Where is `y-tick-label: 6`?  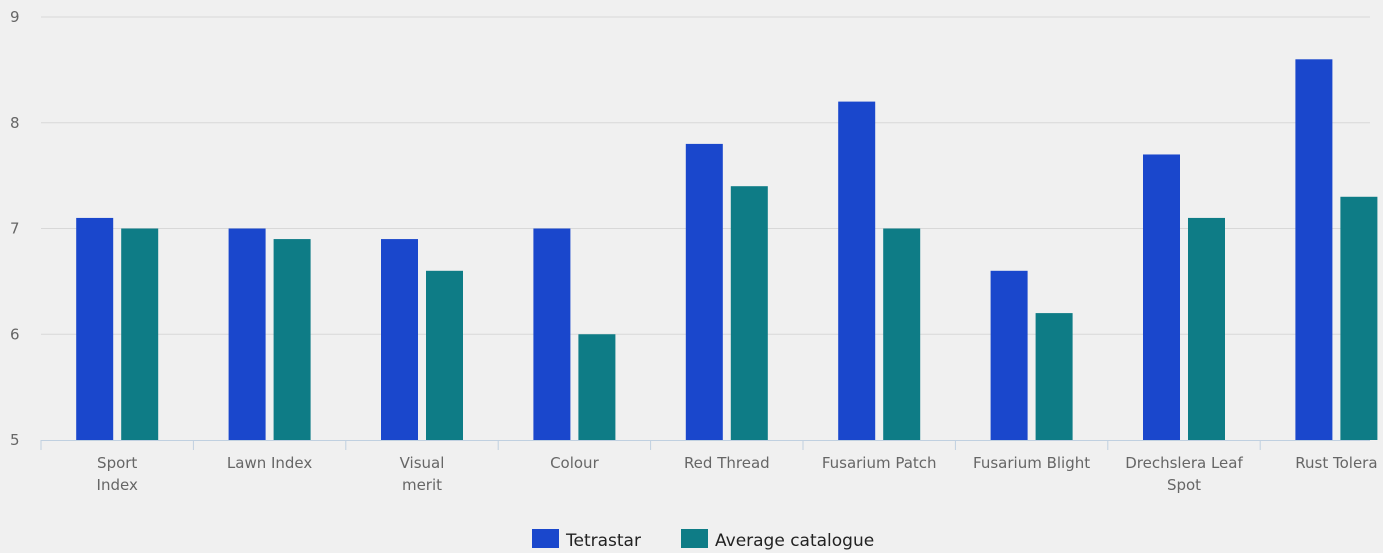
y-tick-label: 6 is located at coordinates (15, 334).